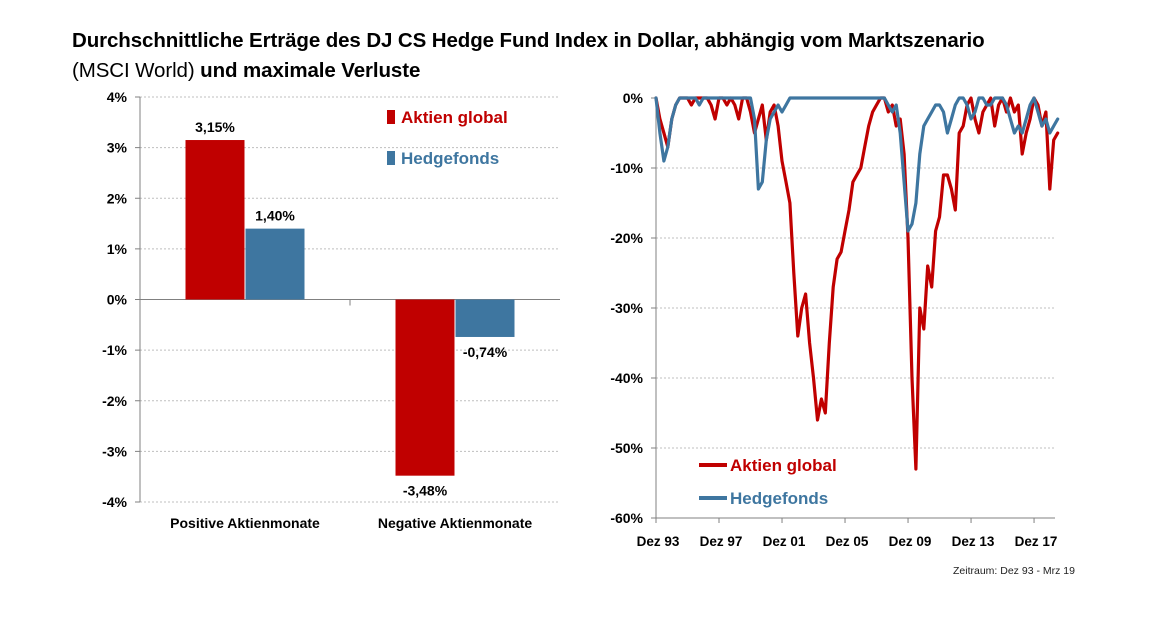 This screenshot has width=1169, height=617. Describe the element at coordinates (626, 168) in the screenshot. I see `y-tick-label: -10%` at that location.